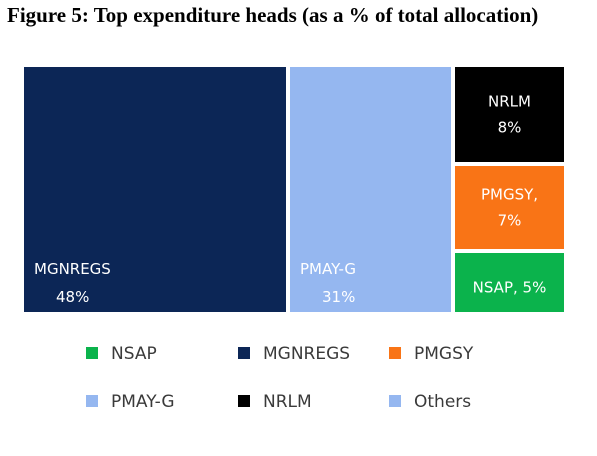 The width and height of the screenshot is (597, 456). What do you see at coordinates (306, 354) in the screenshot?
I see `legend-label-mgnregs: MGNREGS` at bounding box center [306, 354].